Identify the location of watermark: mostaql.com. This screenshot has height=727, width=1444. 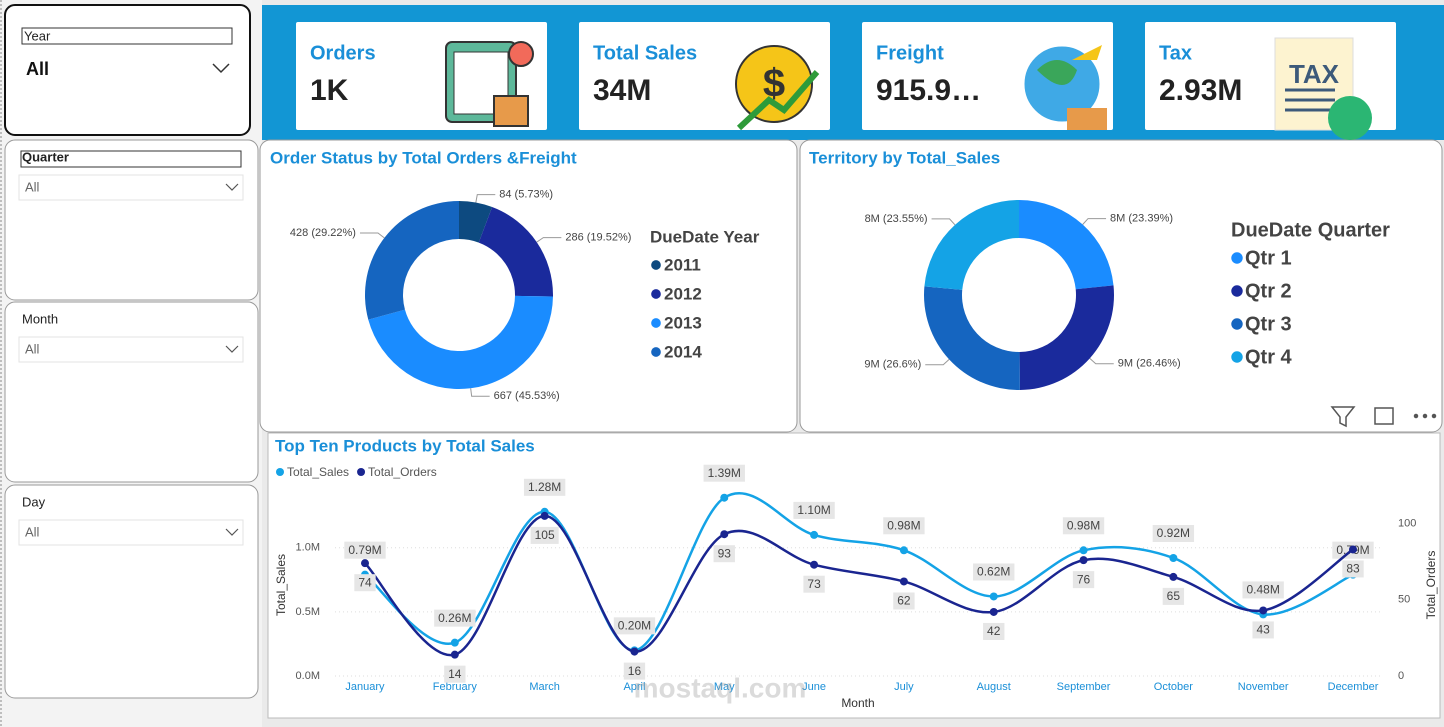
(720, 687).